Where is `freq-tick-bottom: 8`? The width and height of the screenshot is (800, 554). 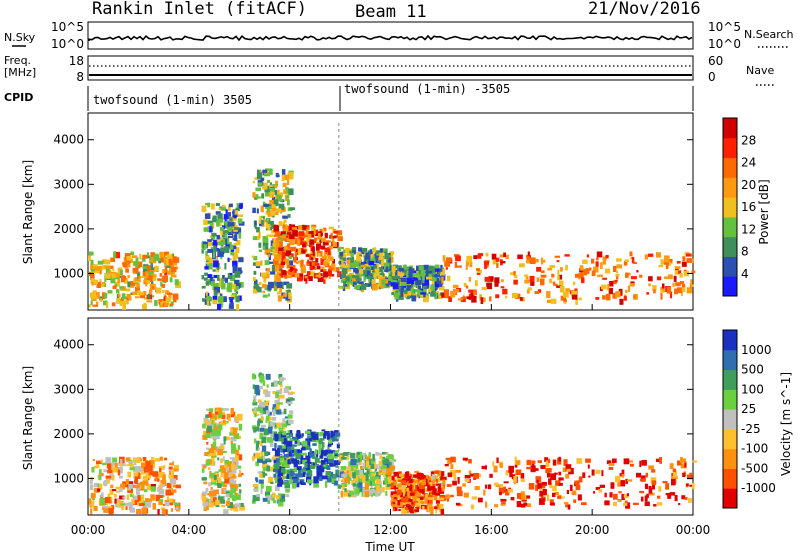 freq-tick-bottom: 8 is located at coordinates (80, 77).